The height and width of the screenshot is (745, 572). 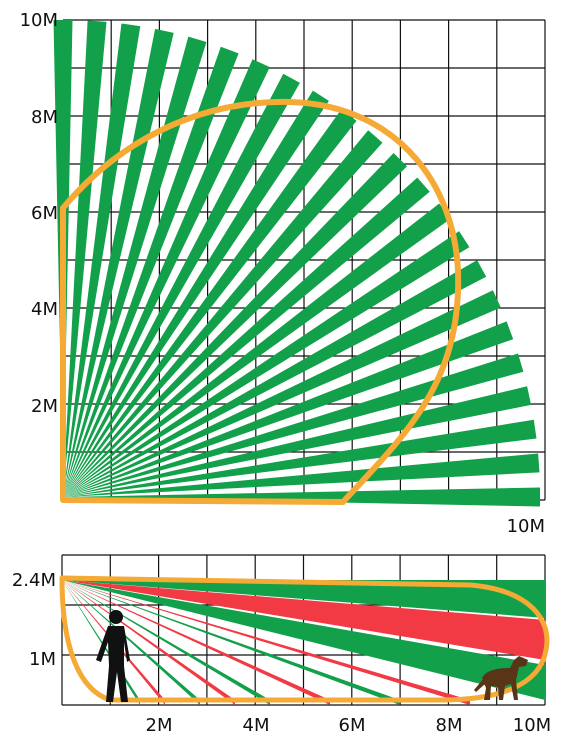 What do you see at coordinates (352, 725) in the screenshot?
I see `side-x-label-6m: 6M` at bounding box center [352, 725].